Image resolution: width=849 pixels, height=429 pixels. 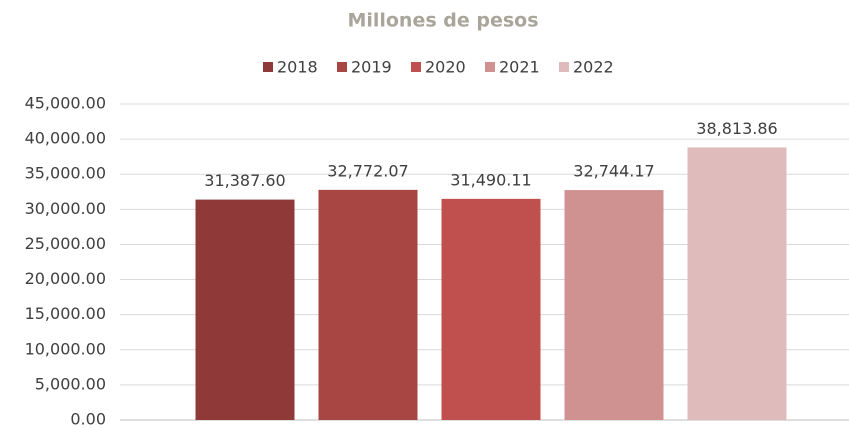 What do you see at coordinates (65, 138) in the screenshot?
I see `y-tick-label: 40,000.00` at bounding box center [65, 138].